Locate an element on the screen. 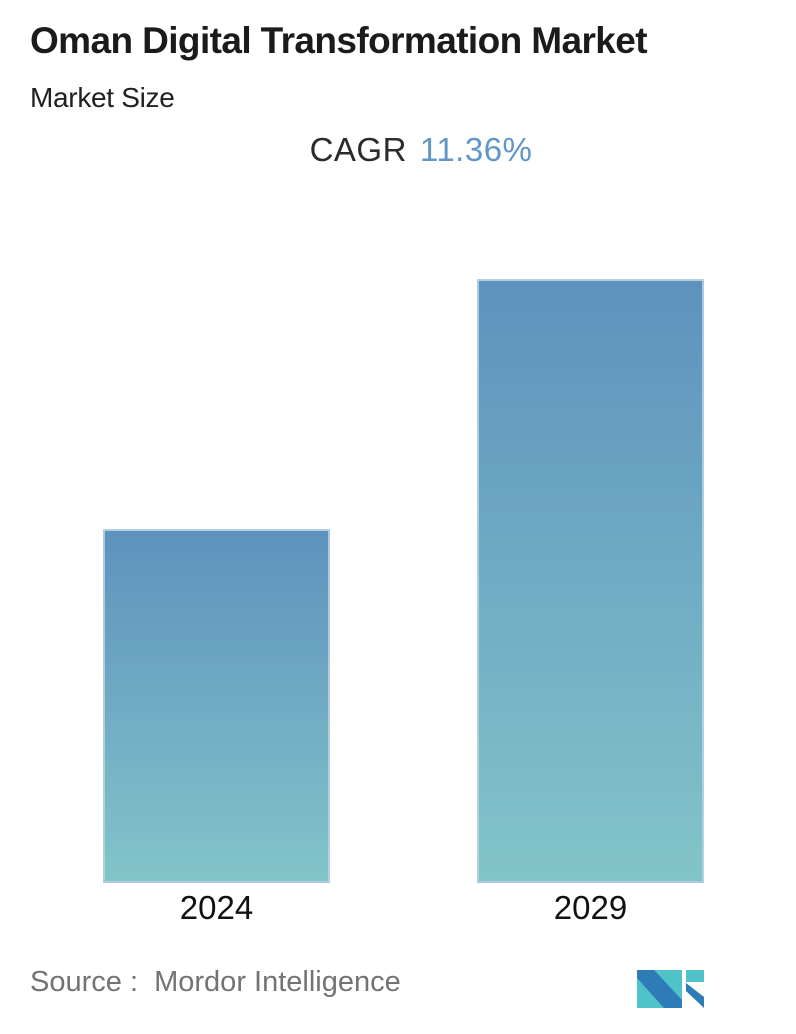  cagr-annotation: CAGR 11.36% is located at coordinates (398, 150).